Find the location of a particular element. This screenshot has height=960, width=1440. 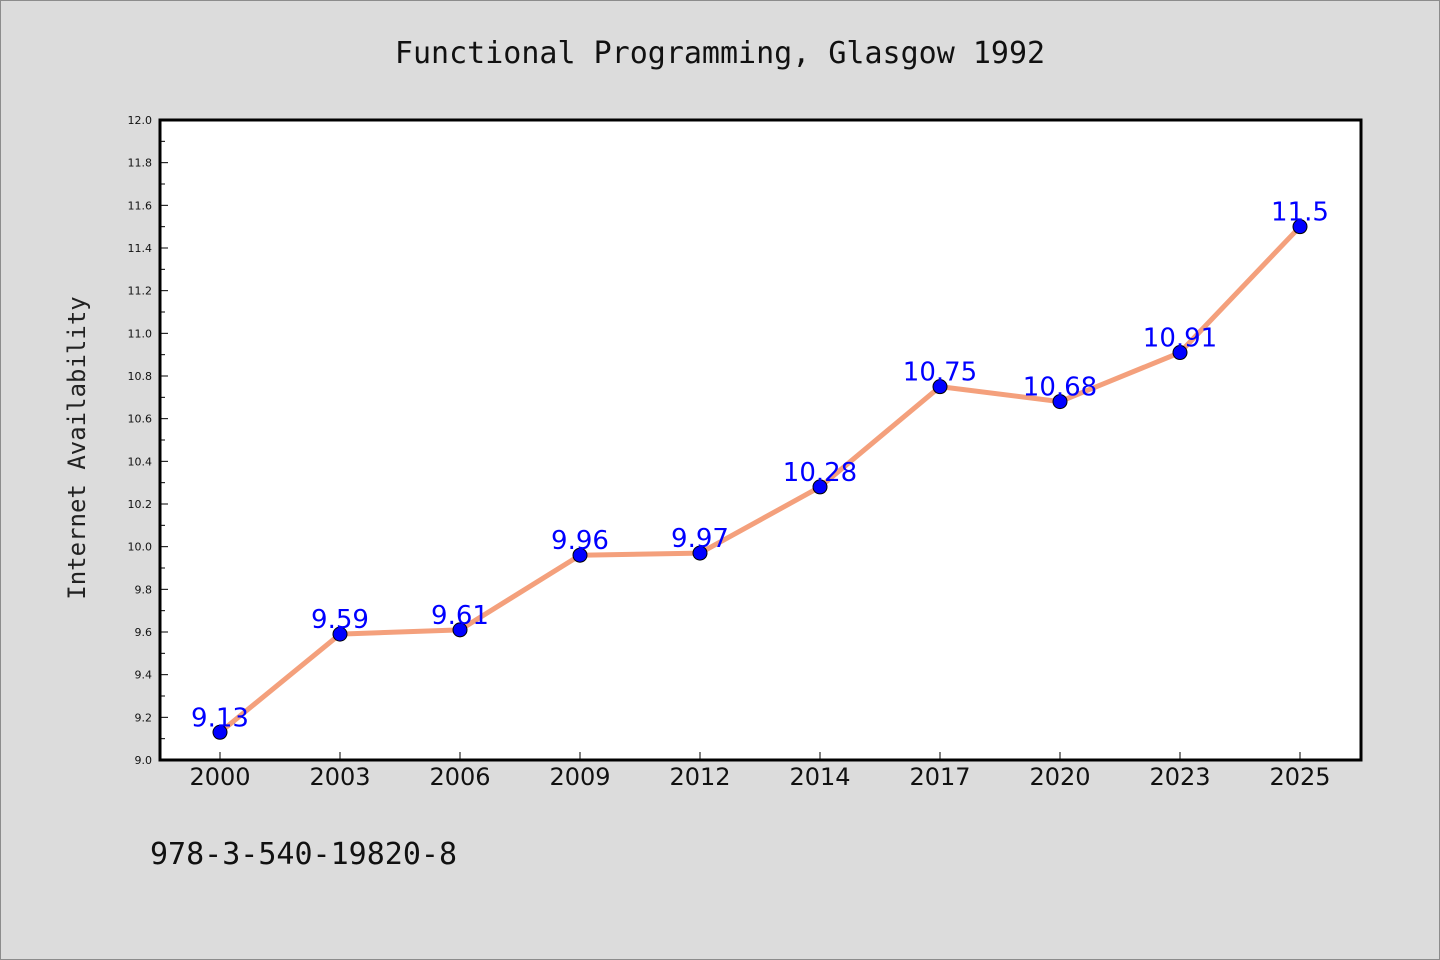

x-tick-label: 2017 is located at coordinates (939, 777).